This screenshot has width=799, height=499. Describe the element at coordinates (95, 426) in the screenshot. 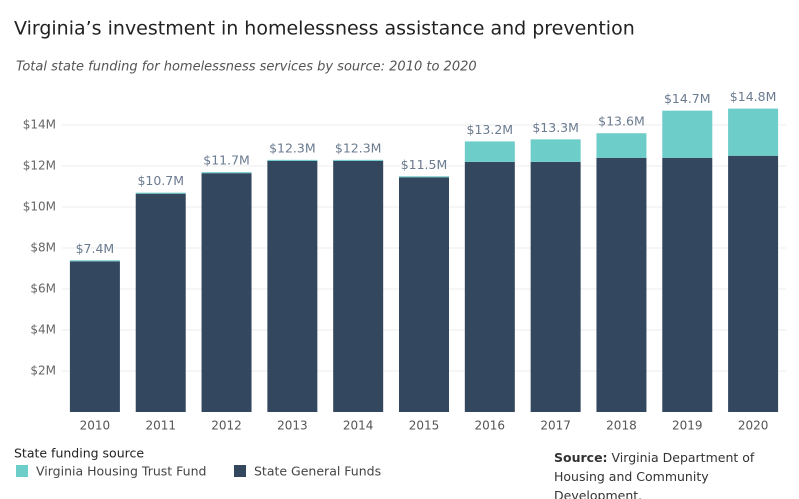

I see `x-tick-label: 2010` at that location.